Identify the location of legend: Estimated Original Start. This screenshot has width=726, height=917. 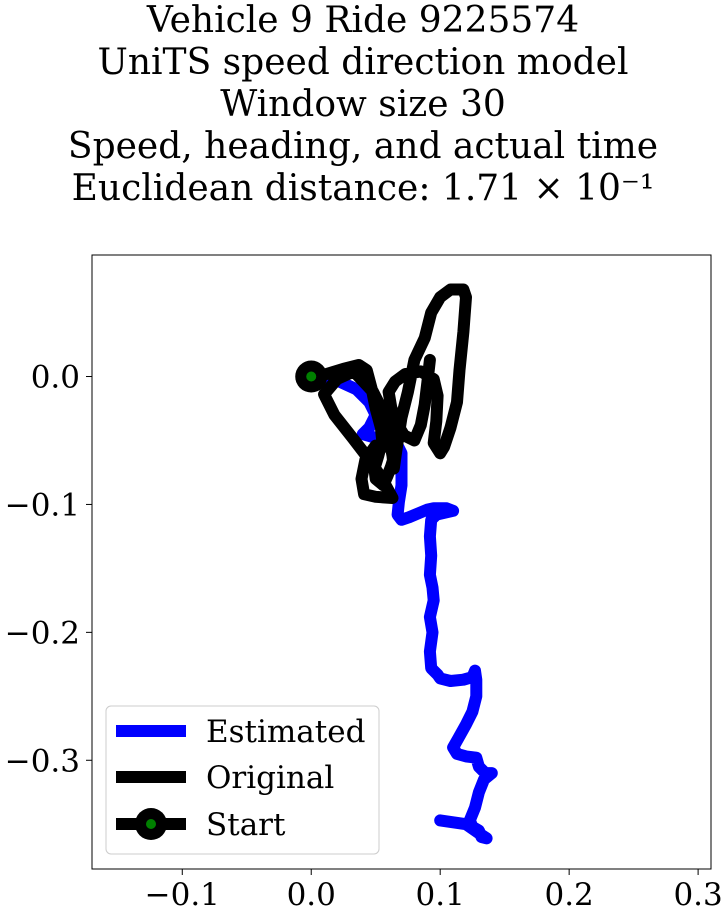
(242, 780).